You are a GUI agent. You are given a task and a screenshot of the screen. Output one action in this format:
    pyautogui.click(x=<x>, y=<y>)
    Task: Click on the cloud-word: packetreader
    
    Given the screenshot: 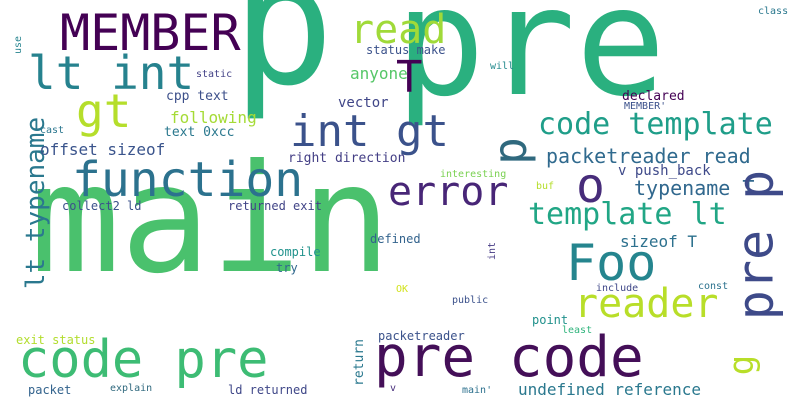 What is the action you would take?
    pyautogui.click(x=421, y=336)
    